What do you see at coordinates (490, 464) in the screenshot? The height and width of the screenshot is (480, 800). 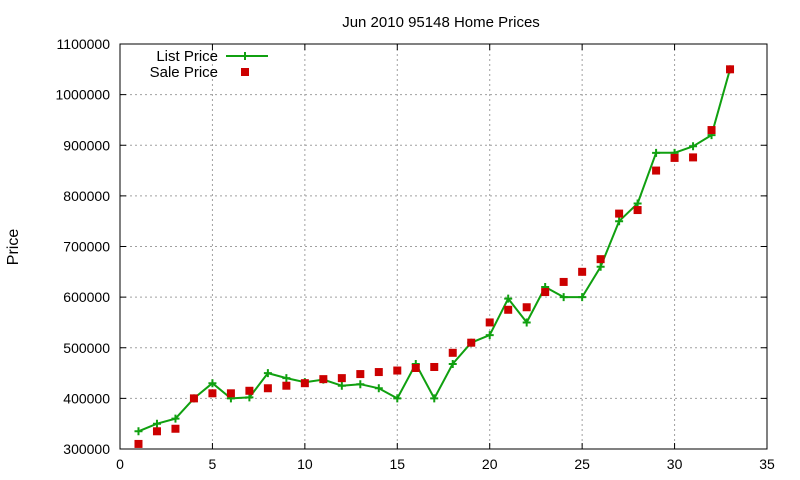 I see `x-tick-label: 20` at bounding box center [490, 464].